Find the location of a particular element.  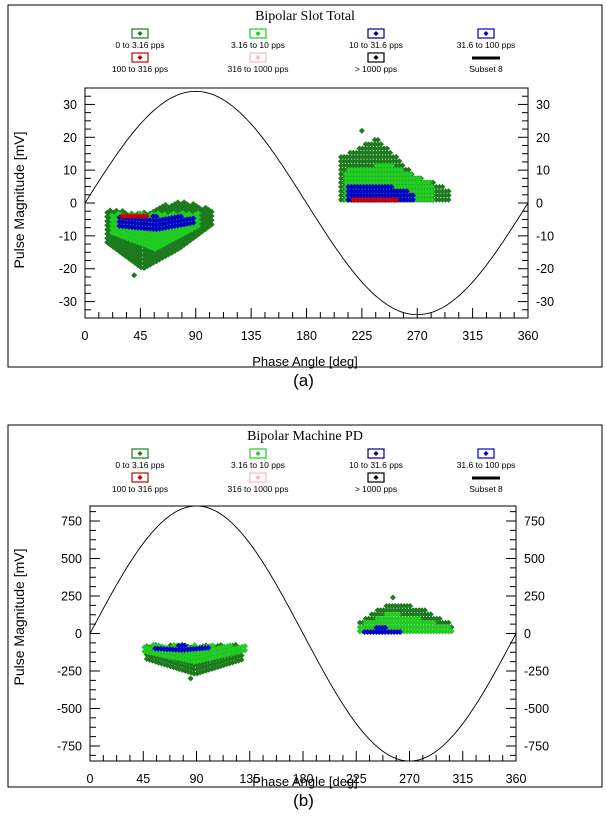

legend-item: Subset 8 is located at coordinates (486, 65).